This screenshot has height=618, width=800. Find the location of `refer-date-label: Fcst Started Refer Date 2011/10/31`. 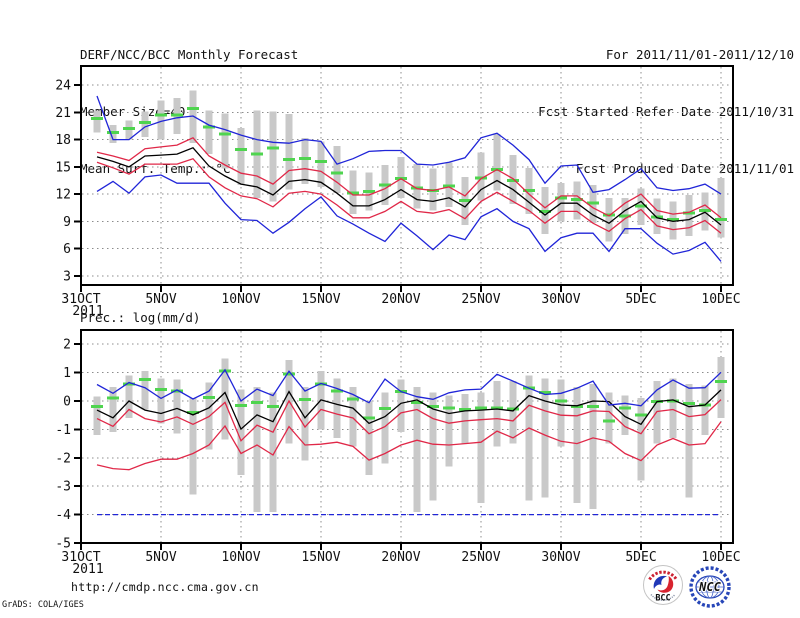

refer-date-label: Fcst Started Refer Date 2011/10/31 is located at coordinates (666, 111).